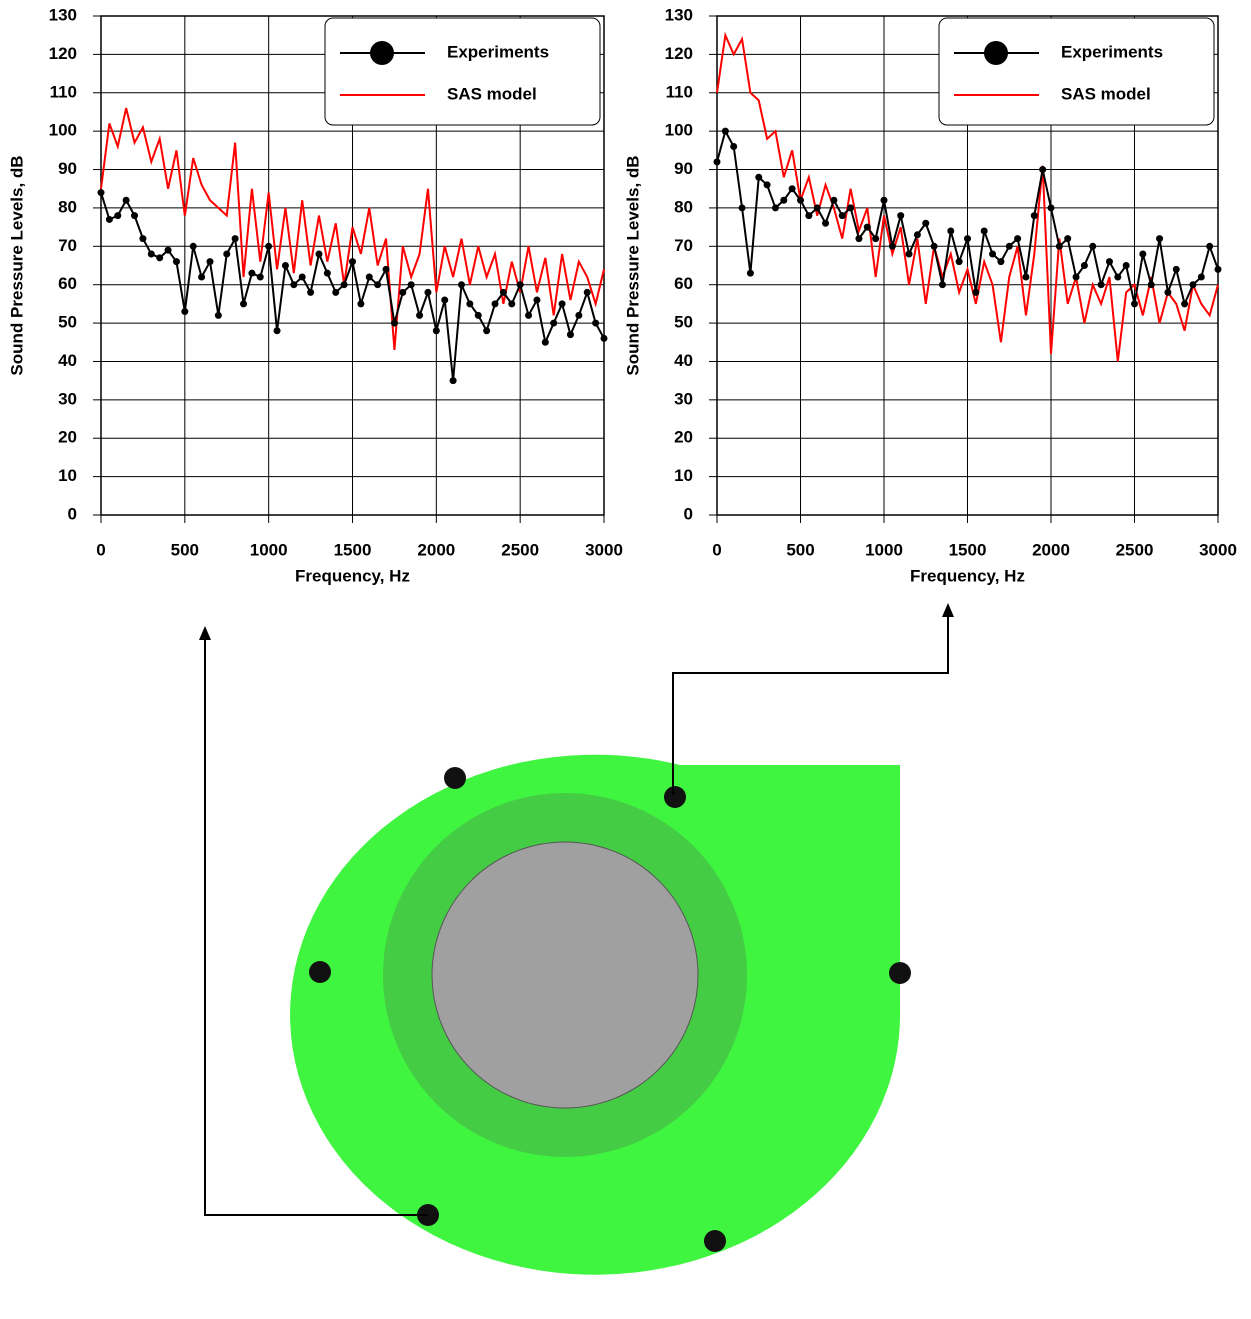  I want to click on y-tick-label: 120, so click(679, 53).